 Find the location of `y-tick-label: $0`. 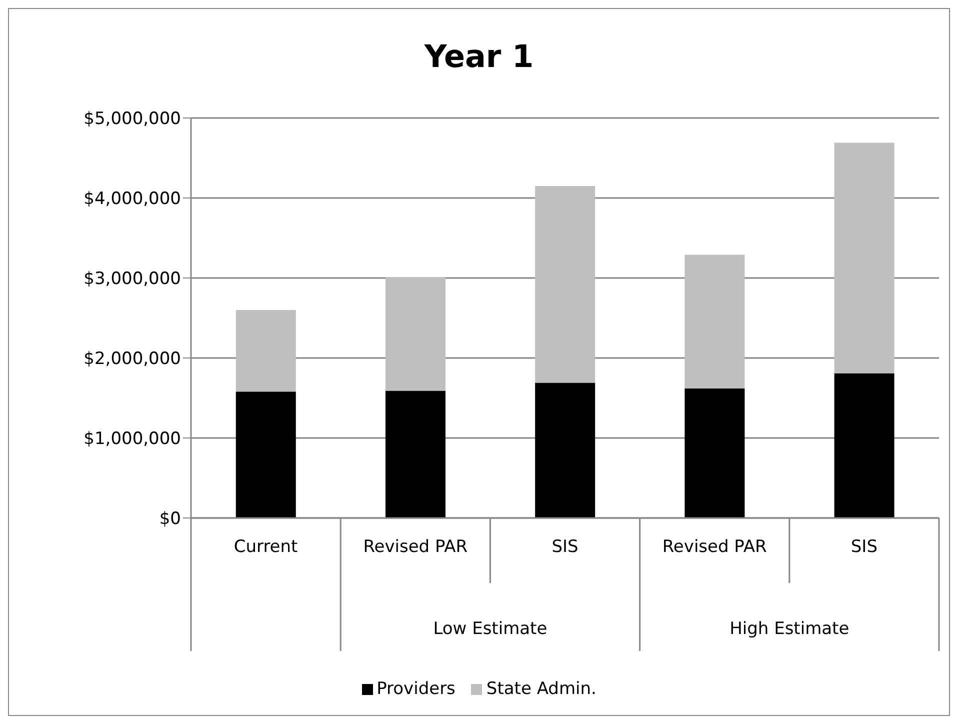

y-tick-label: $0 is located at coordinates (170, 519).